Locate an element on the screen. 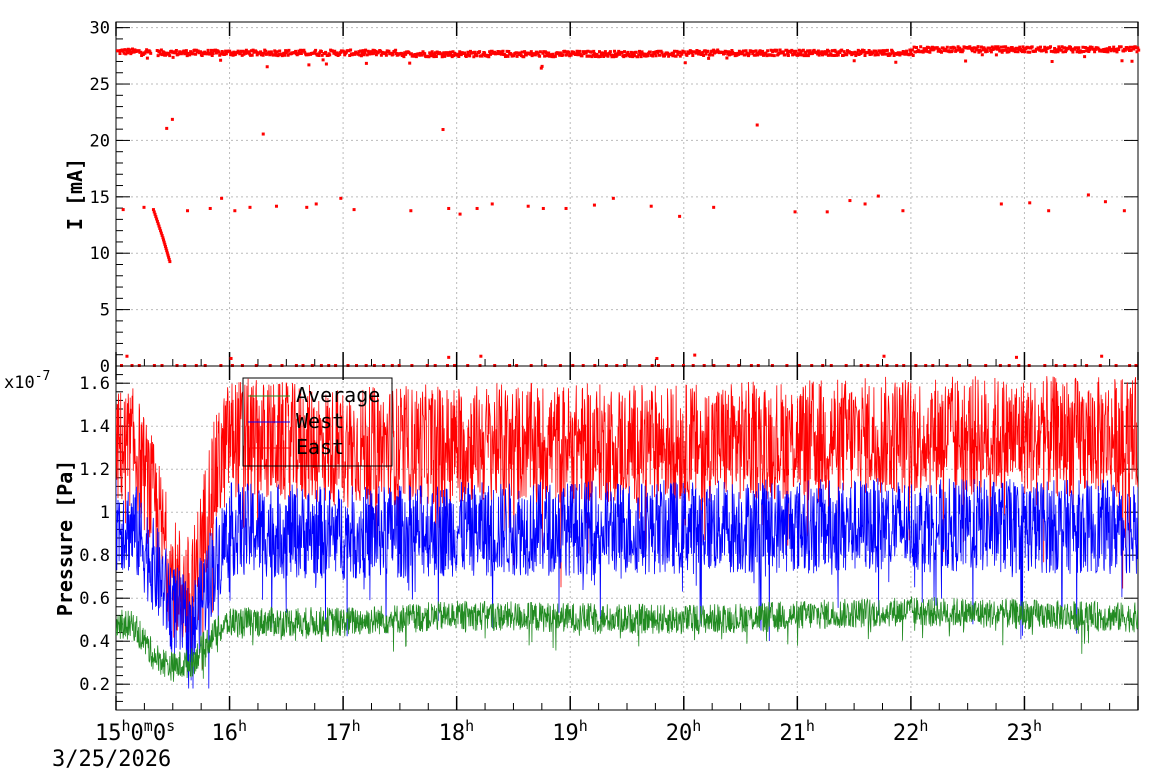  x-tick-label: 20h is located at coordinates (684, 731).